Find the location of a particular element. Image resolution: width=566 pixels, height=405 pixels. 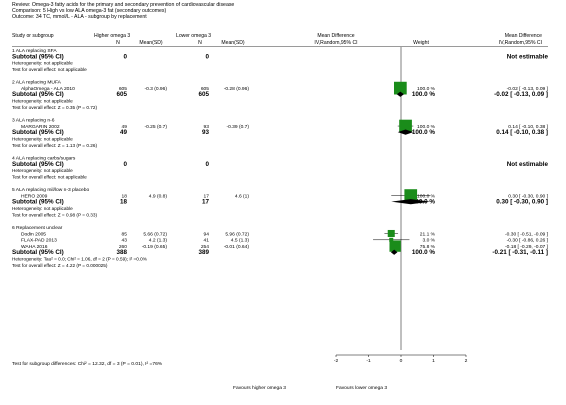

higher-meansd: -0.3 (0.96) is located at coordinates (155, 89).